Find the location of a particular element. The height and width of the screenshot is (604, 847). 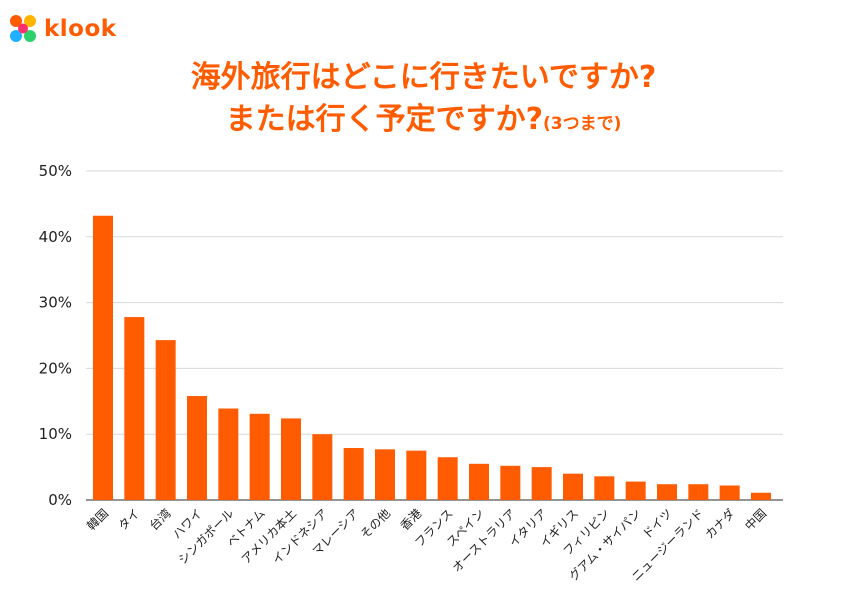

title-line-2-text: または行く予定ですか? is located at coordinates (384, 119).